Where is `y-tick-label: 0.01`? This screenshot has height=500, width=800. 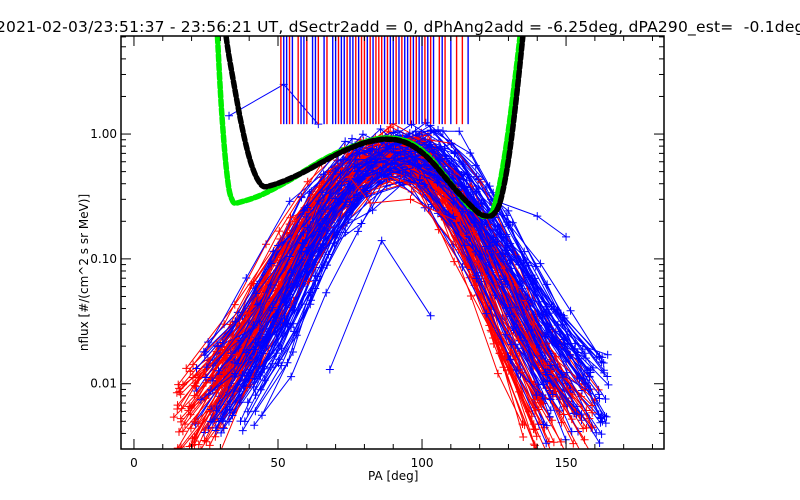
y-tick-label: 0.01 is located at coordinates (103, 384).